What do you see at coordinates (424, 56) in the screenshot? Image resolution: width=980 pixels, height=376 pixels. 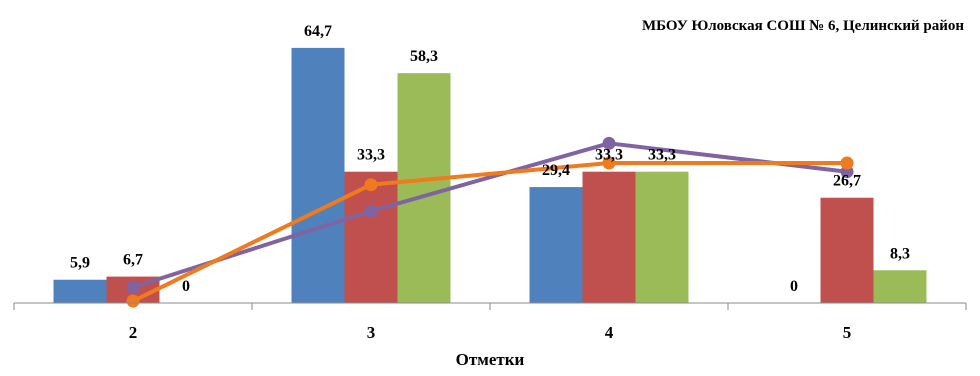 I see `data-label-s3-3: 58,3` at bounding box center [424, 56].